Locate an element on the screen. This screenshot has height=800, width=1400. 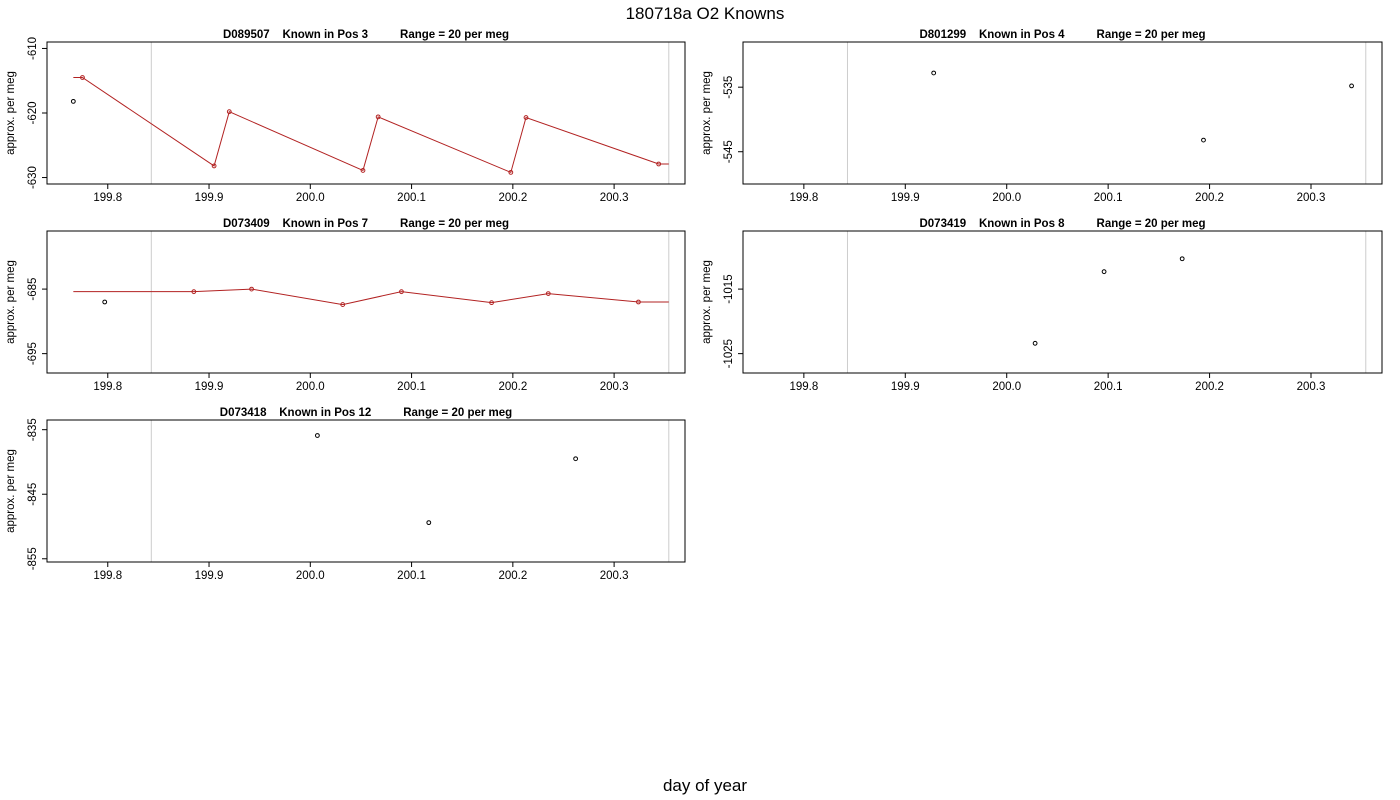
y-axis: -685 -695 is located at coordinates (37, 321).